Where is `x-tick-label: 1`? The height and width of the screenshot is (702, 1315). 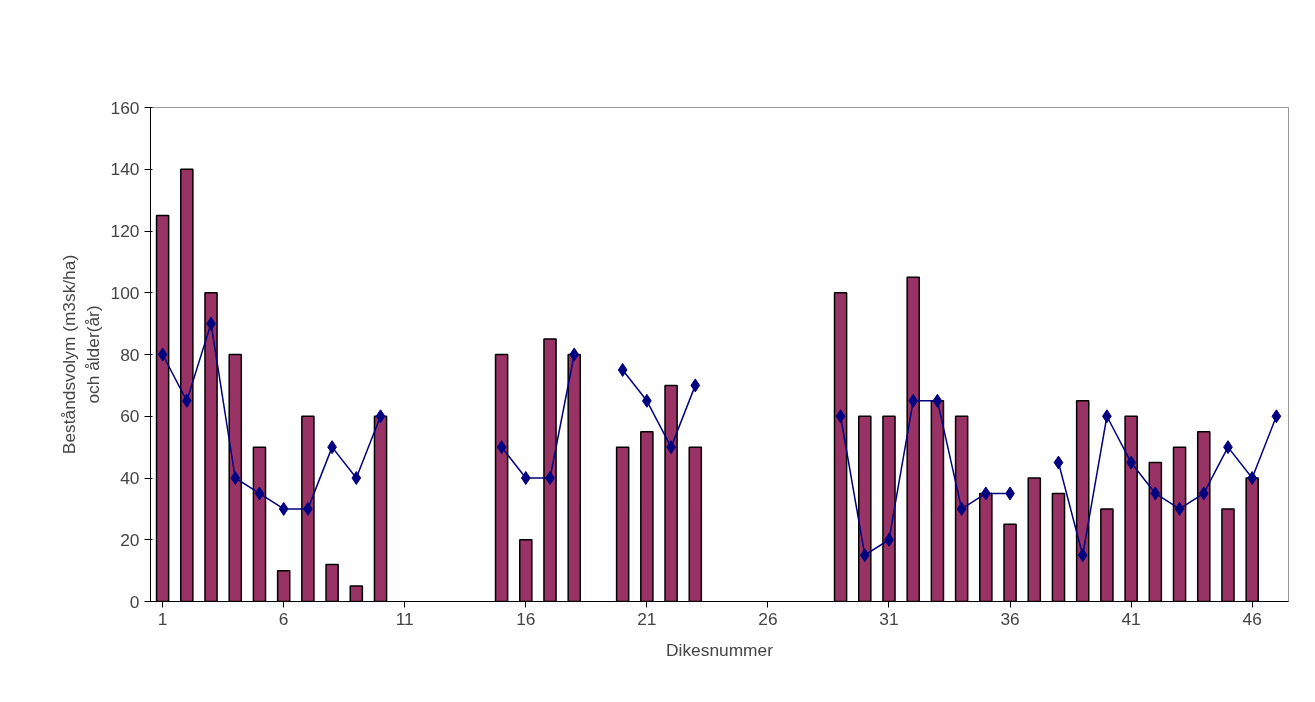 x-tick-label: 1 is located at coordinates (162, 618).